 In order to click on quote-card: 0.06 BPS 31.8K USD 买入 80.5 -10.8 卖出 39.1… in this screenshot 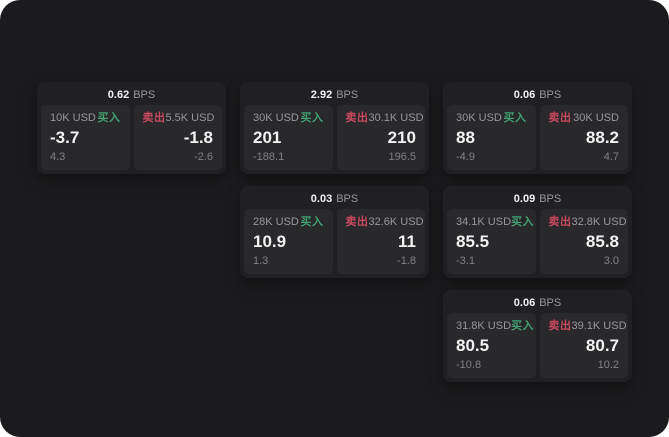, I will do `click(537, 336)`.